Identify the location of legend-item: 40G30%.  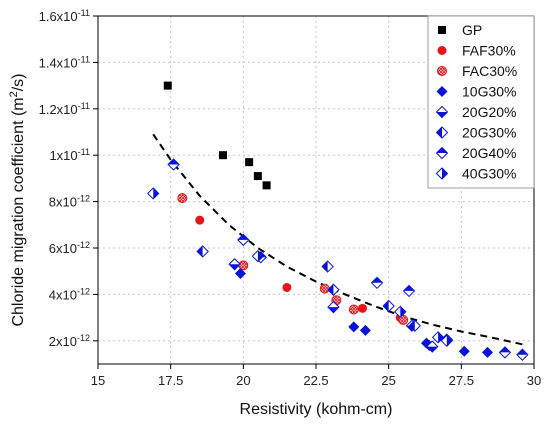
(475, 174).